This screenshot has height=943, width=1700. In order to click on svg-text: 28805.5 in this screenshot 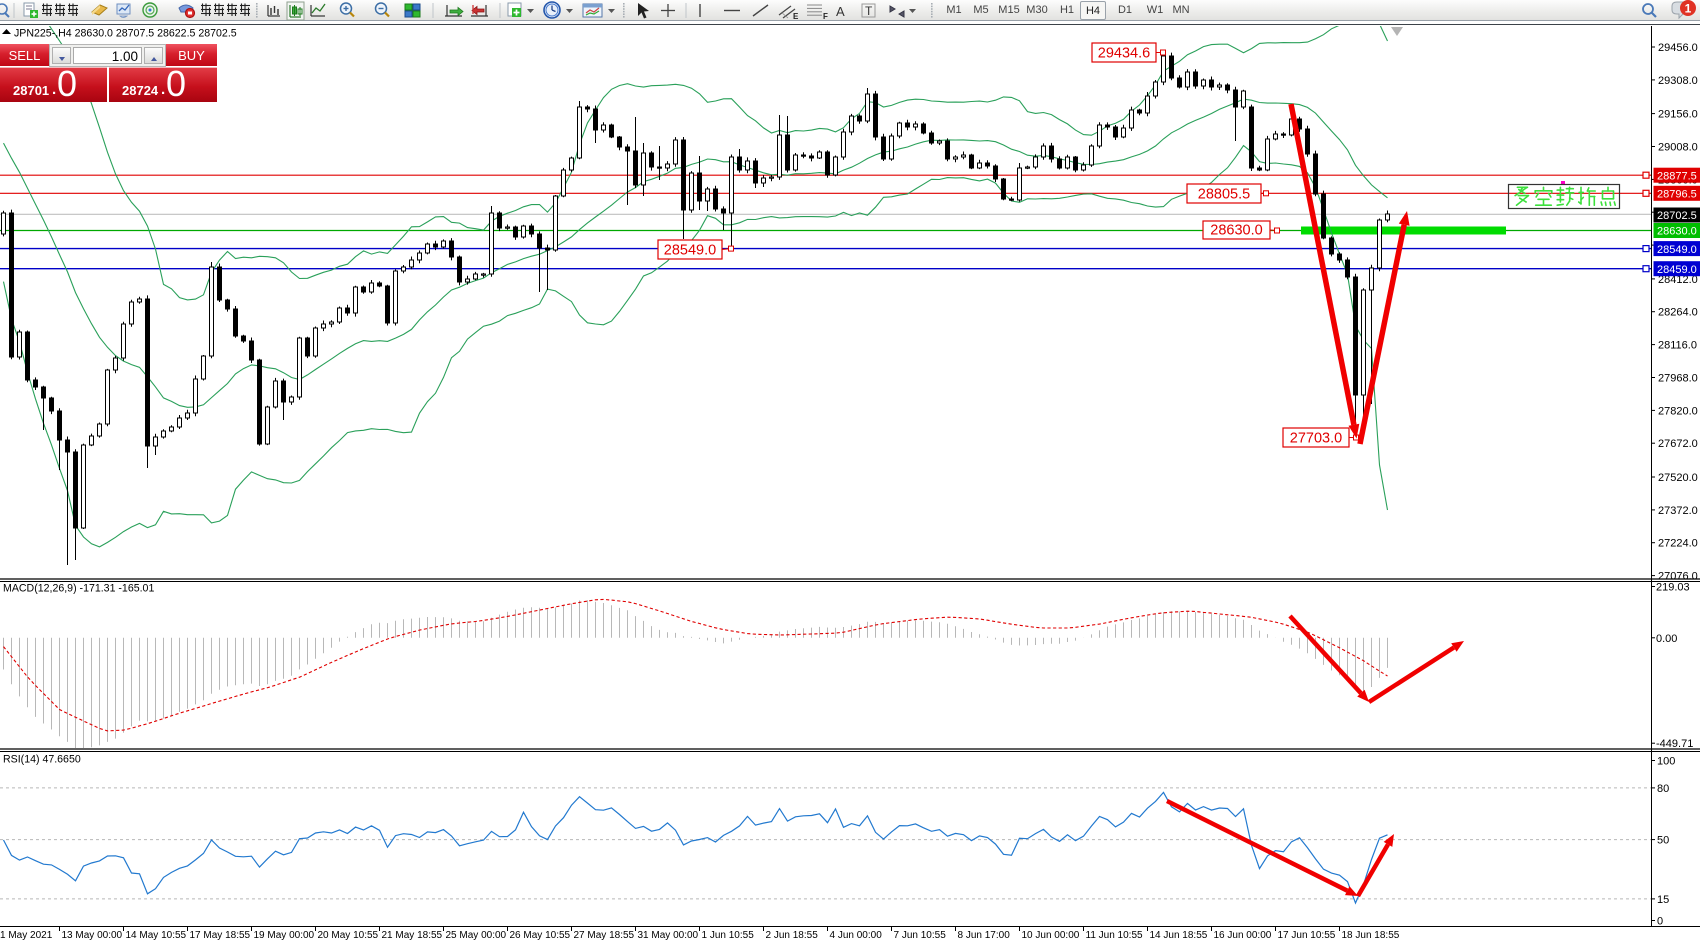, I will do `click(1224, 195)`.